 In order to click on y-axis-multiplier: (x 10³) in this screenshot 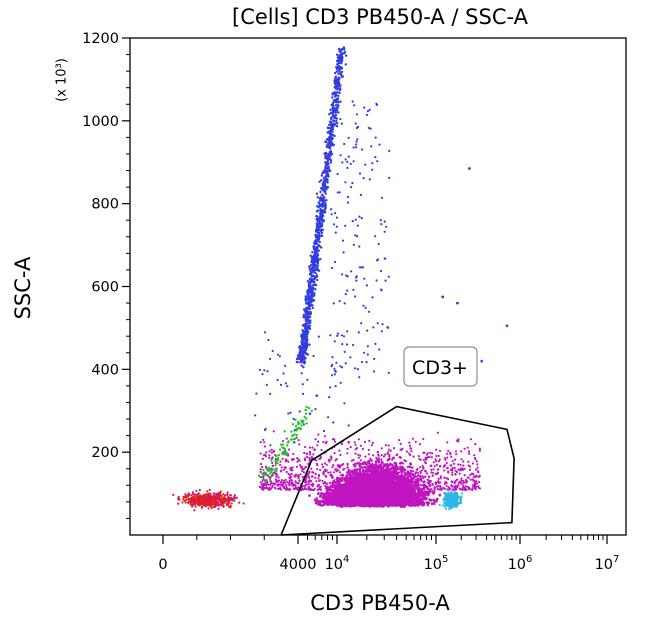, I will do `click(62, 80)`.